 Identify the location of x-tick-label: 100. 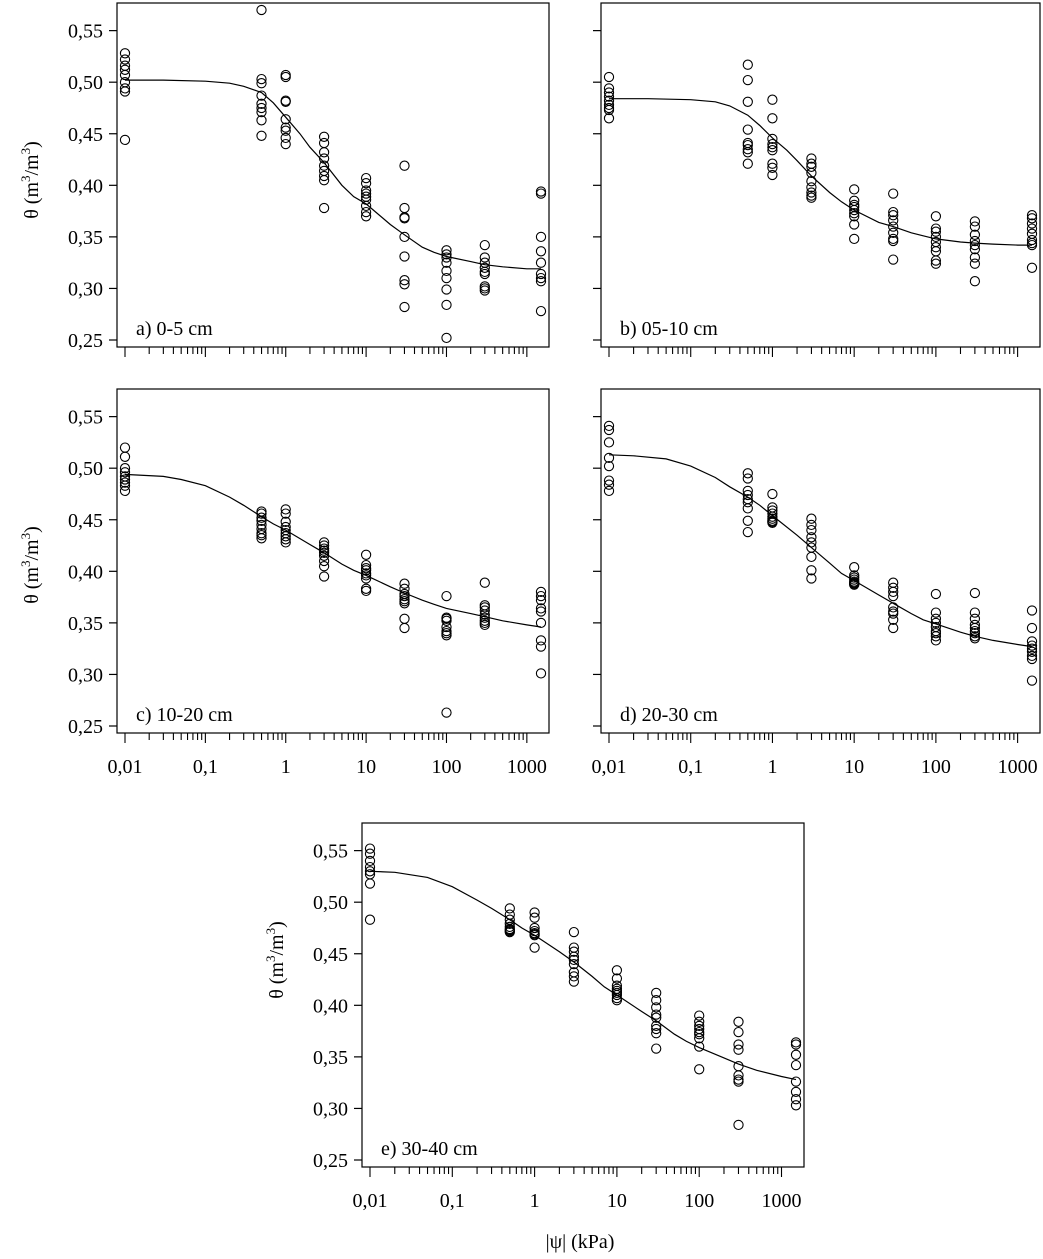
(446, 767).